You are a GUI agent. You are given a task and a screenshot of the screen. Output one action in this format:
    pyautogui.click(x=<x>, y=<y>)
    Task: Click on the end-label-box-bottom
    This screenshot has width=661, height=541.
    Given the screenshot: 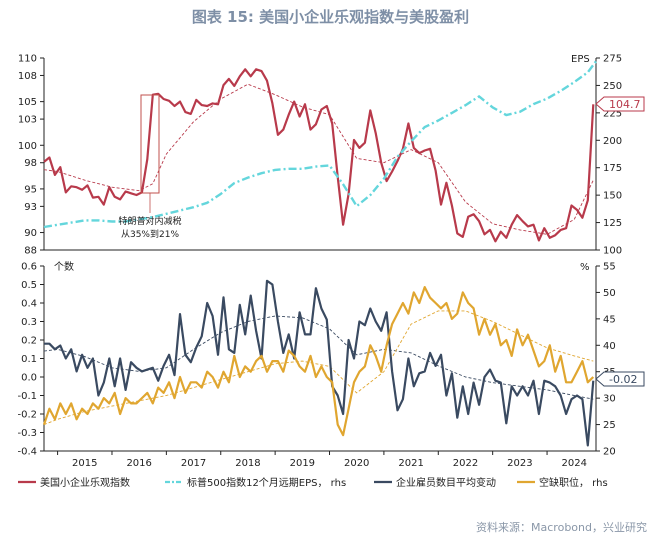 What is the action you would take?
    pyautogui.click(x=620, y=379)
    